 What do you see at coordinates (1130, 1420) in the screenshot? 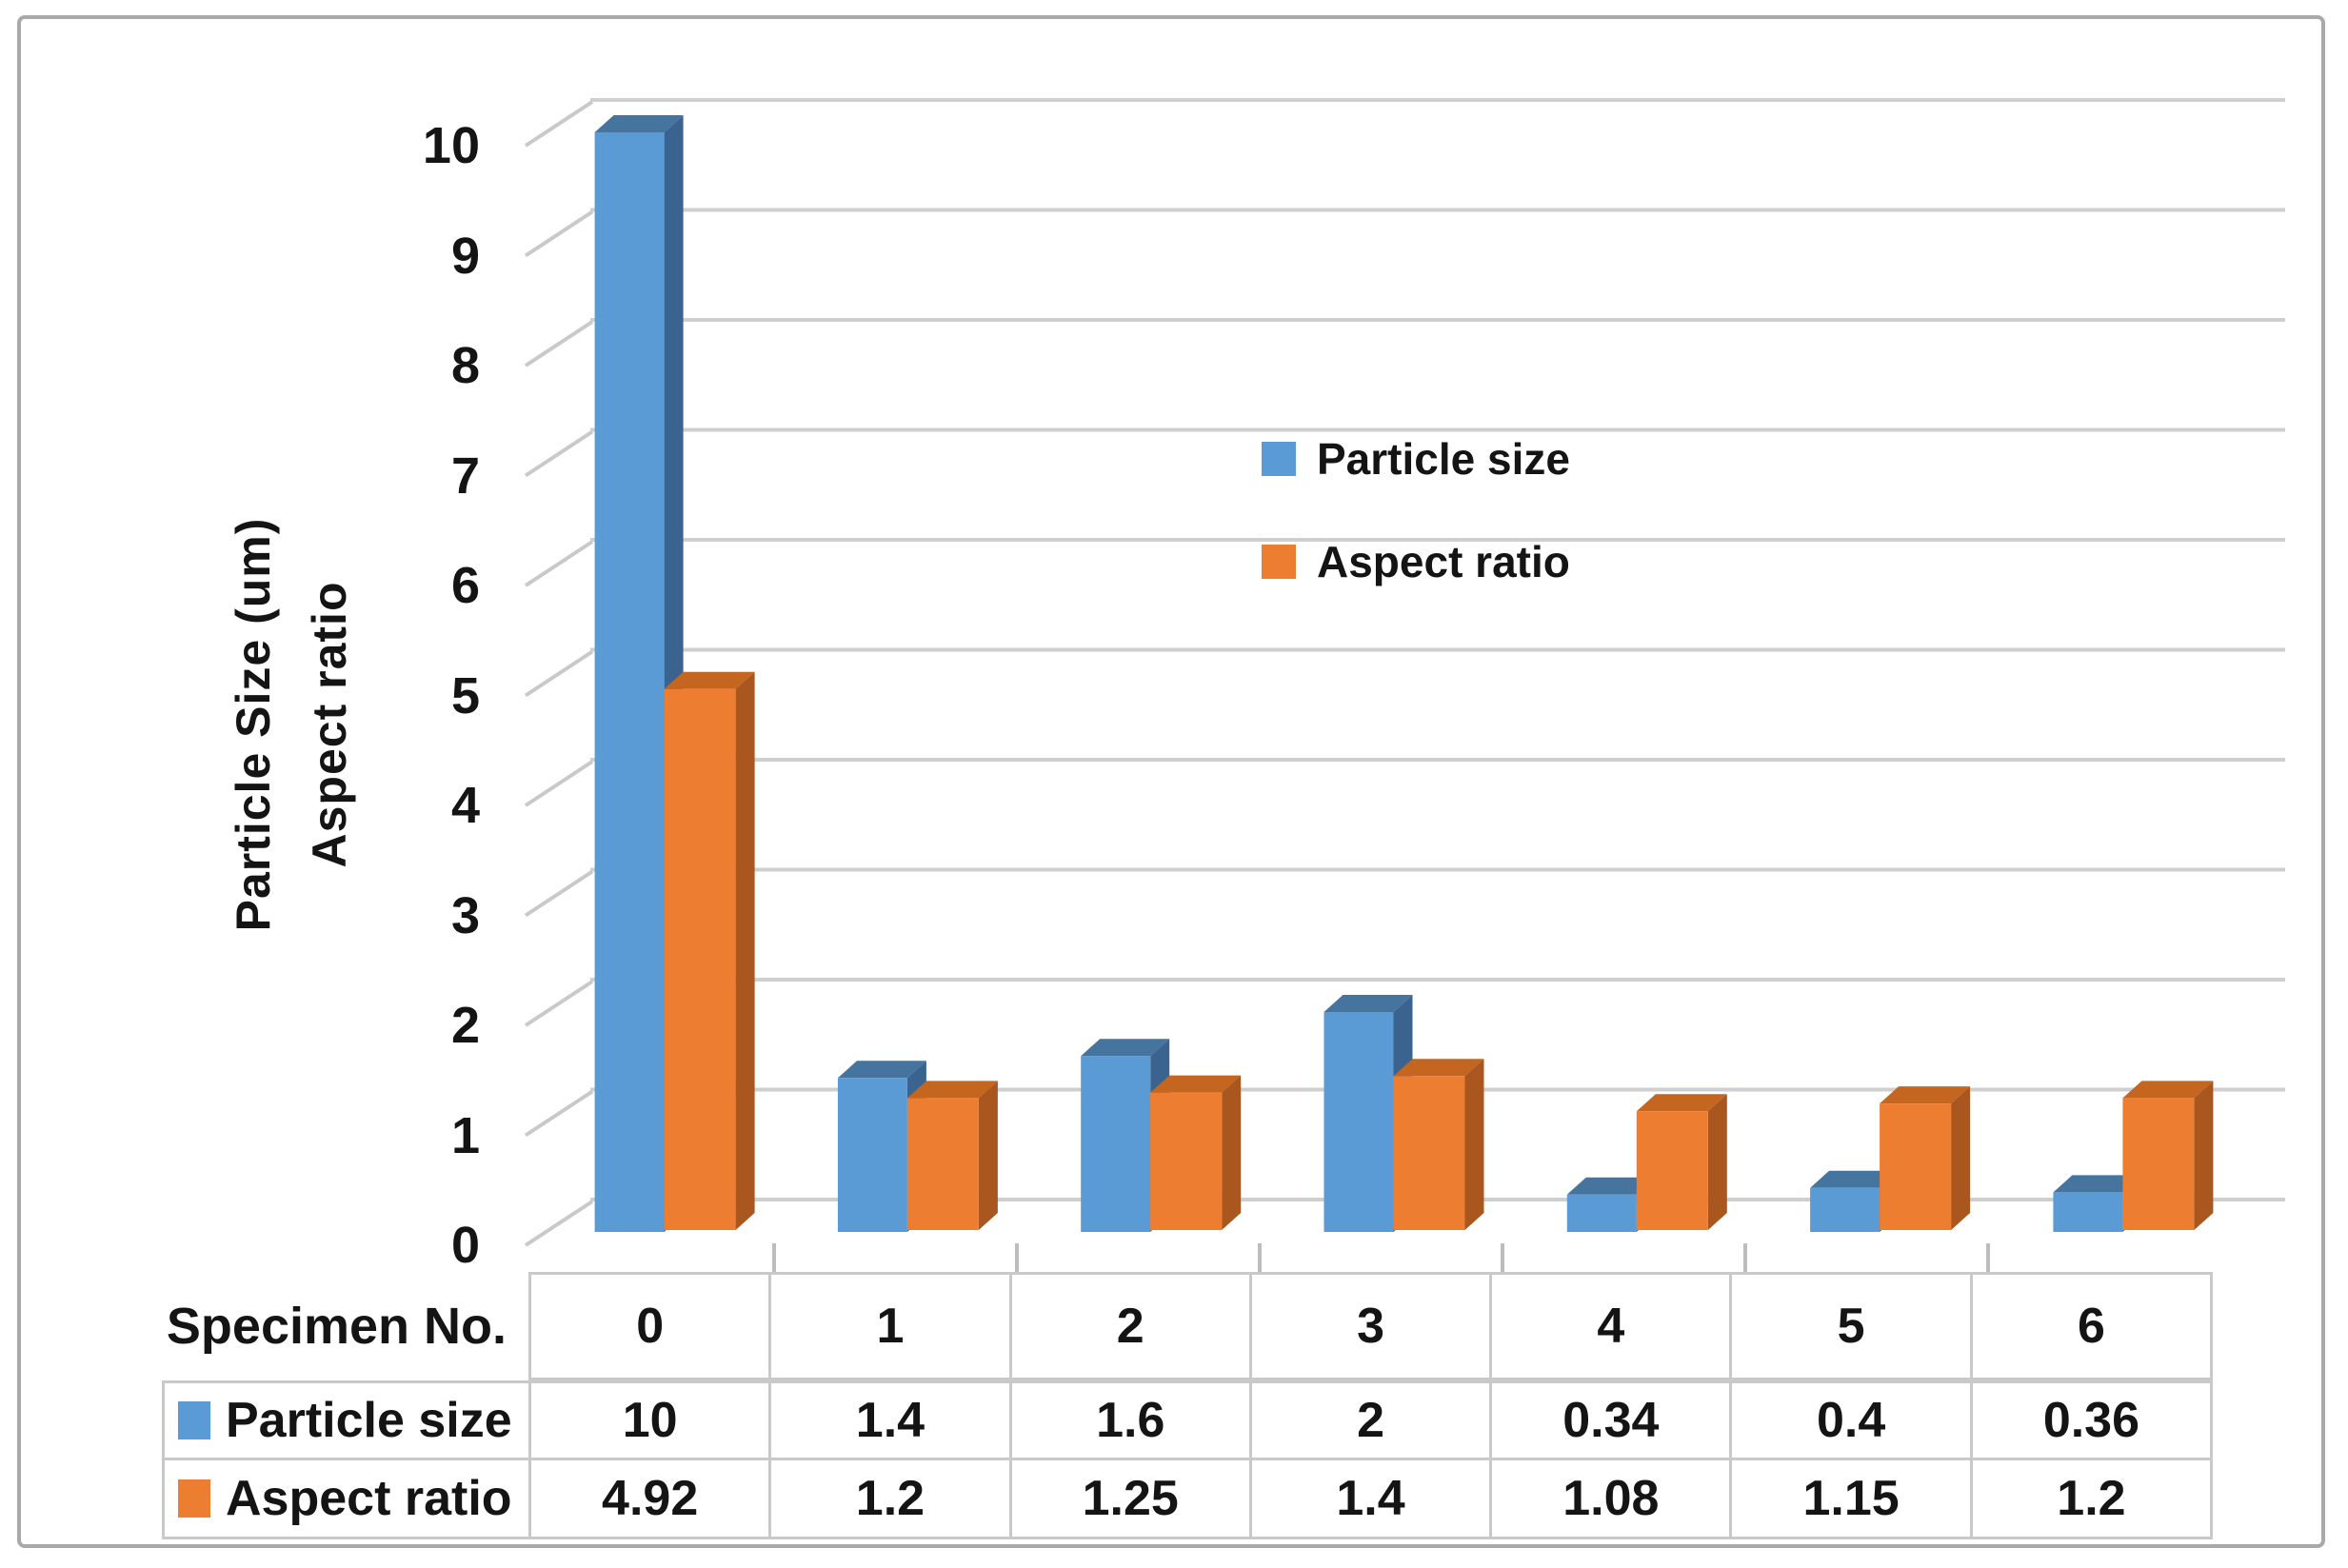
I see `table-value-cell-r0-c2: 1.6` at bounding box center [1130, 1420].